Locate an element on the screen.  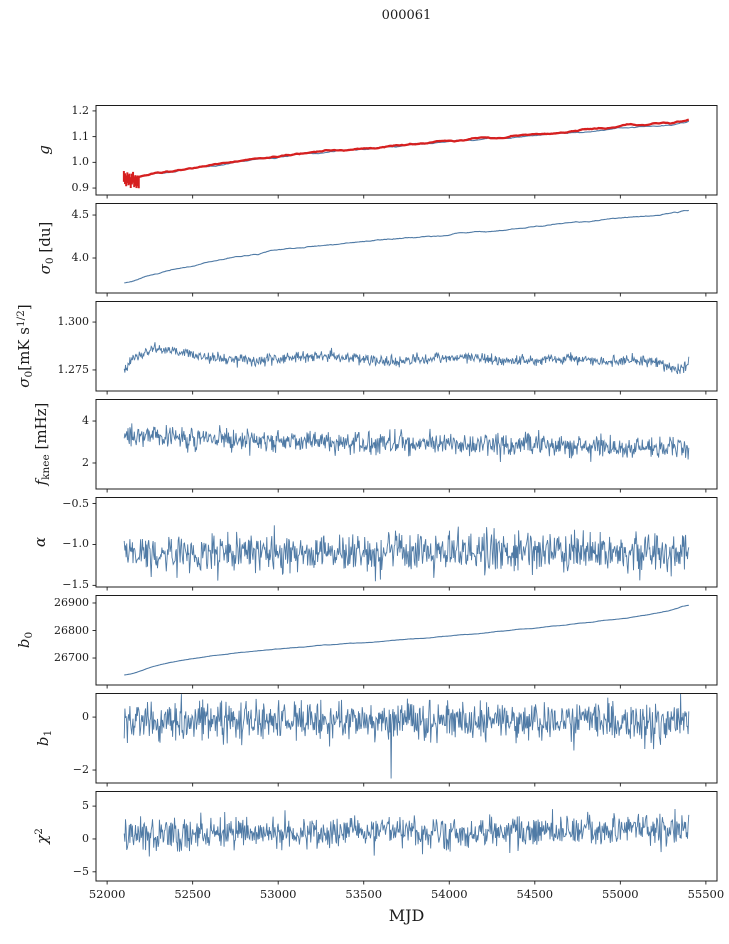
subplot-sigma0-mks-plot-area is located at coordinates (405, 348).